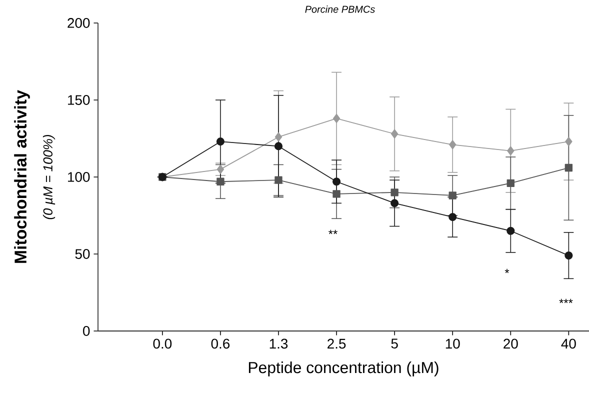 The image size is (589, 406). Describe the element at coordinates (79, 23) in the screenshot. I see `y-tick-label: 200` at that location.